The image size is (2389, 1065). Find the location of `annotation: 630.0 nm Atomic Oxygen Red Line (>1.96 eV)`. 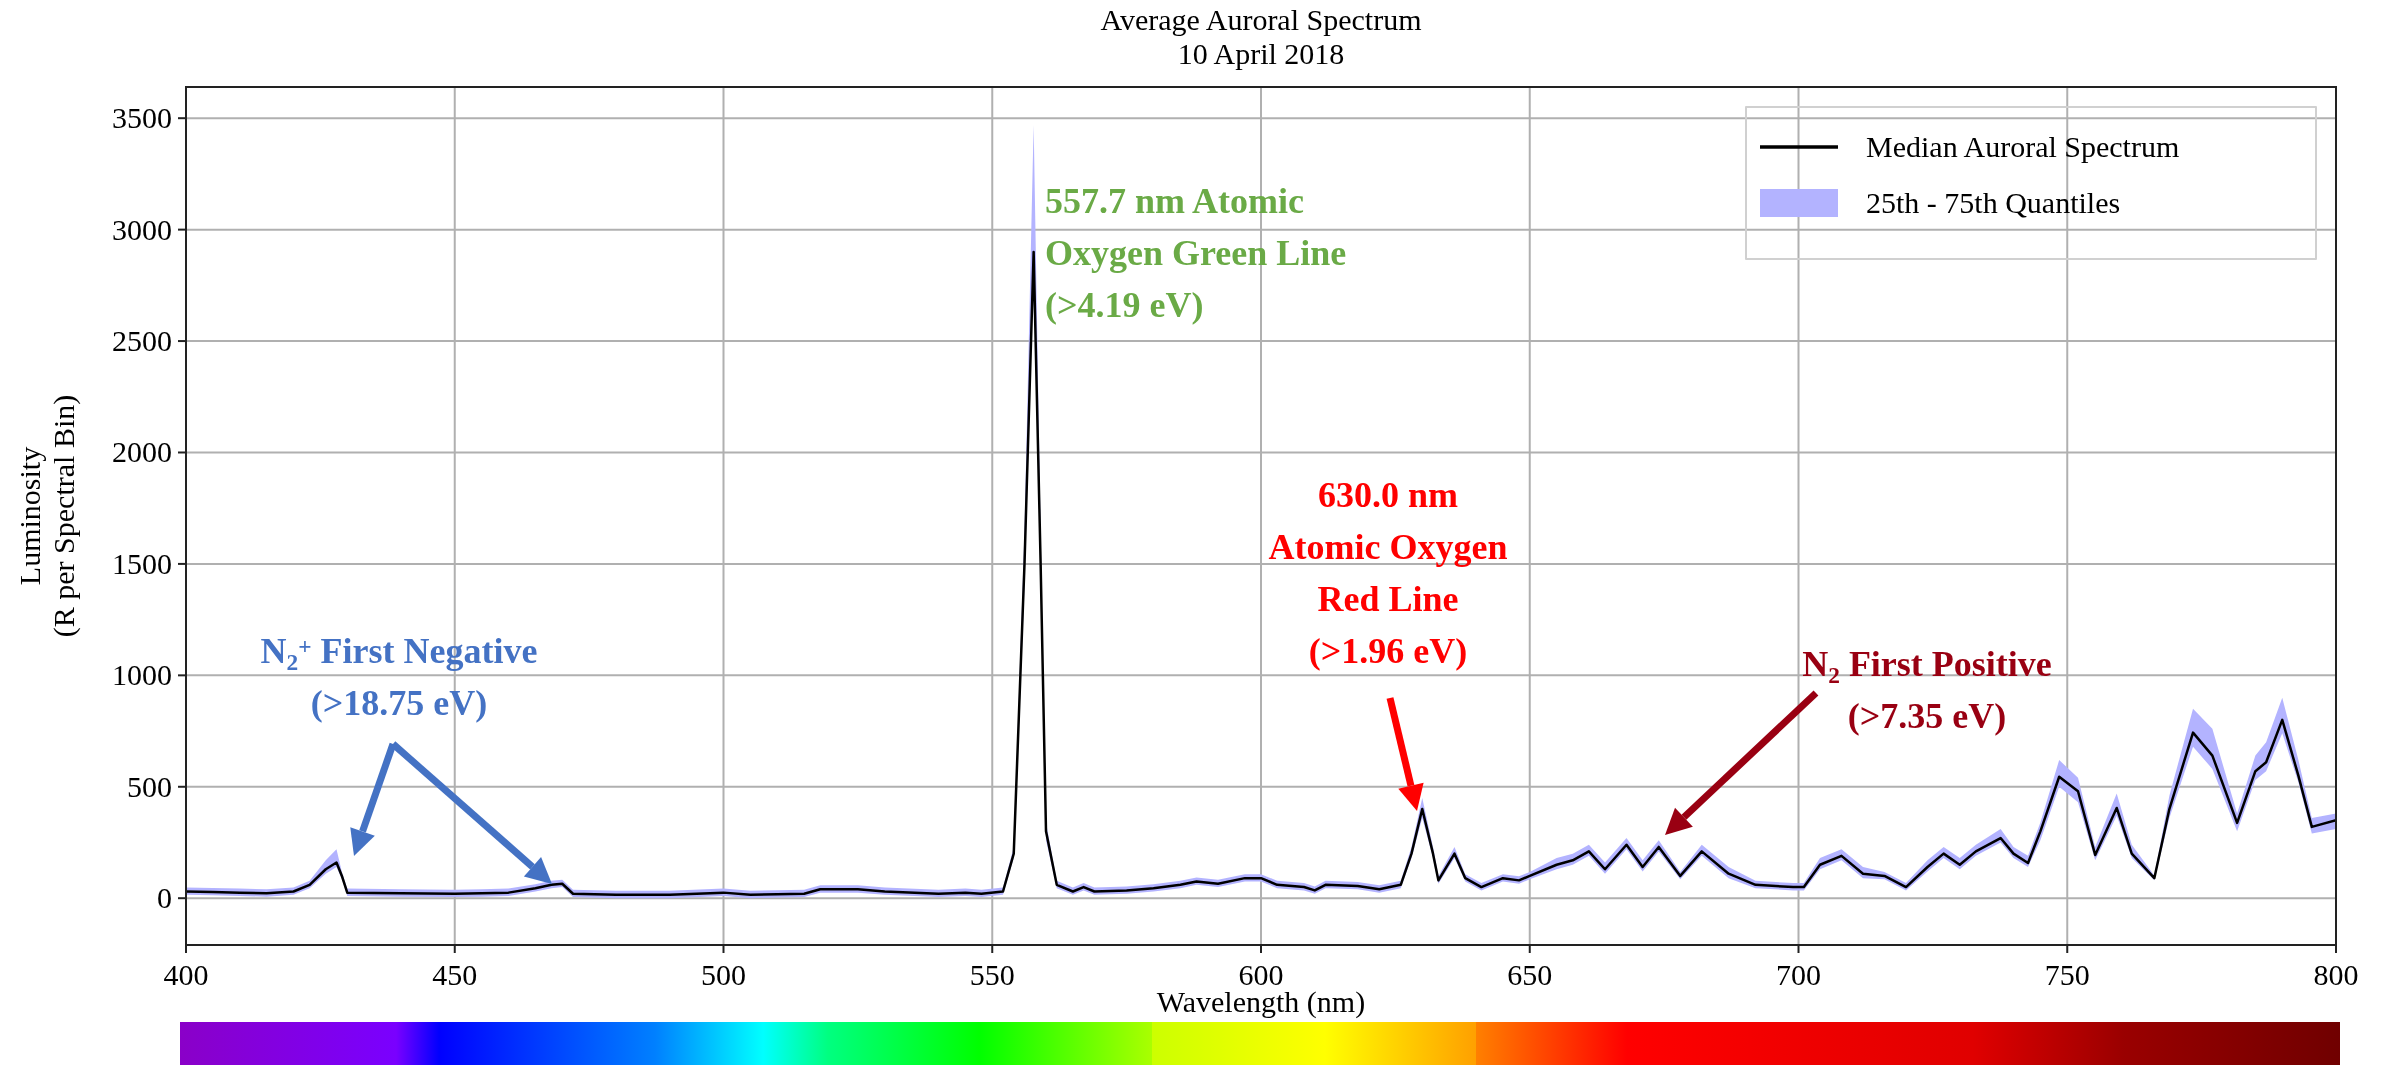

annotation: 630.0 nm Atomic Oxygen Red Line (>1.96 eV) is located at coordinates (1388, 573).